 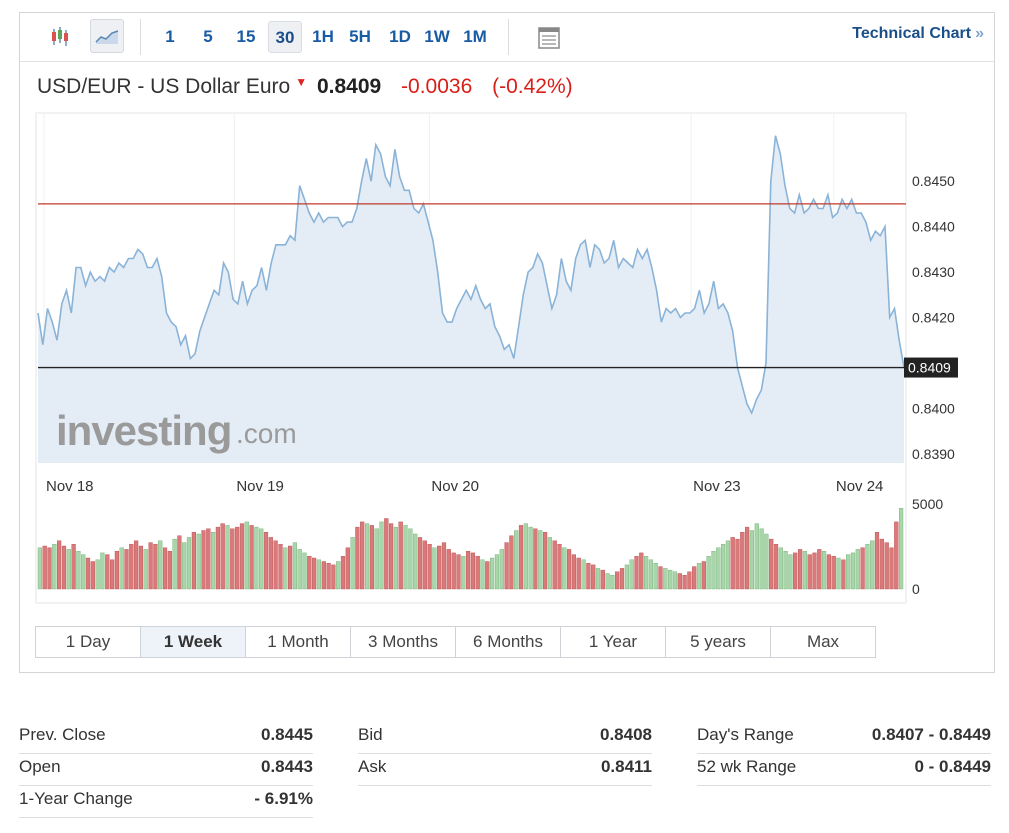 What do you see at coordinates (927, 504) in the screenshot?
I see `volume-tick-label: 5000` at bounding box center [927, 504].